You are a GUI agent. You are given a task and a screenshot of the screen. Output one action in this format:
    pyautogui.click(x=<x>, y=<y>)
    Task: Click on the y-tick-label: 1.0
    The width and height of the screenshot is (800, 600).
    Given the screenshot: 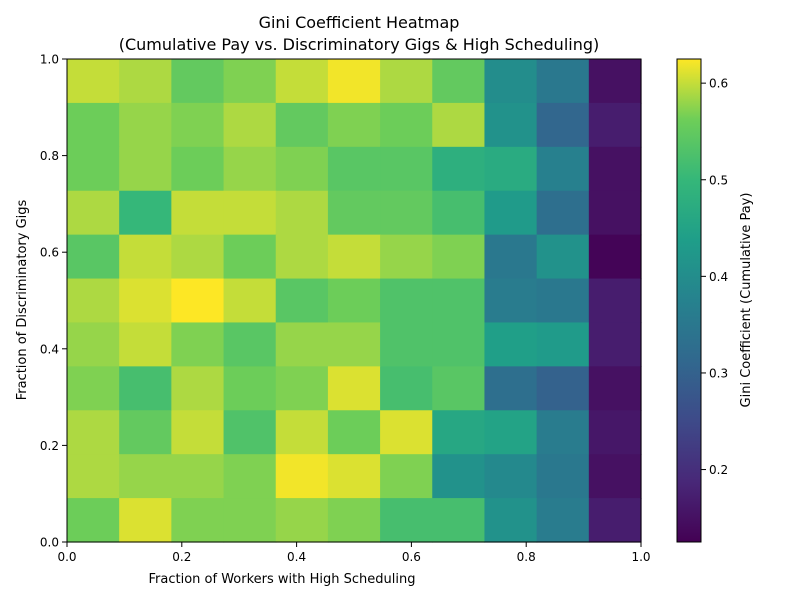 What is the action you would take?
    pyautogui.click(x=49, y=60)
    